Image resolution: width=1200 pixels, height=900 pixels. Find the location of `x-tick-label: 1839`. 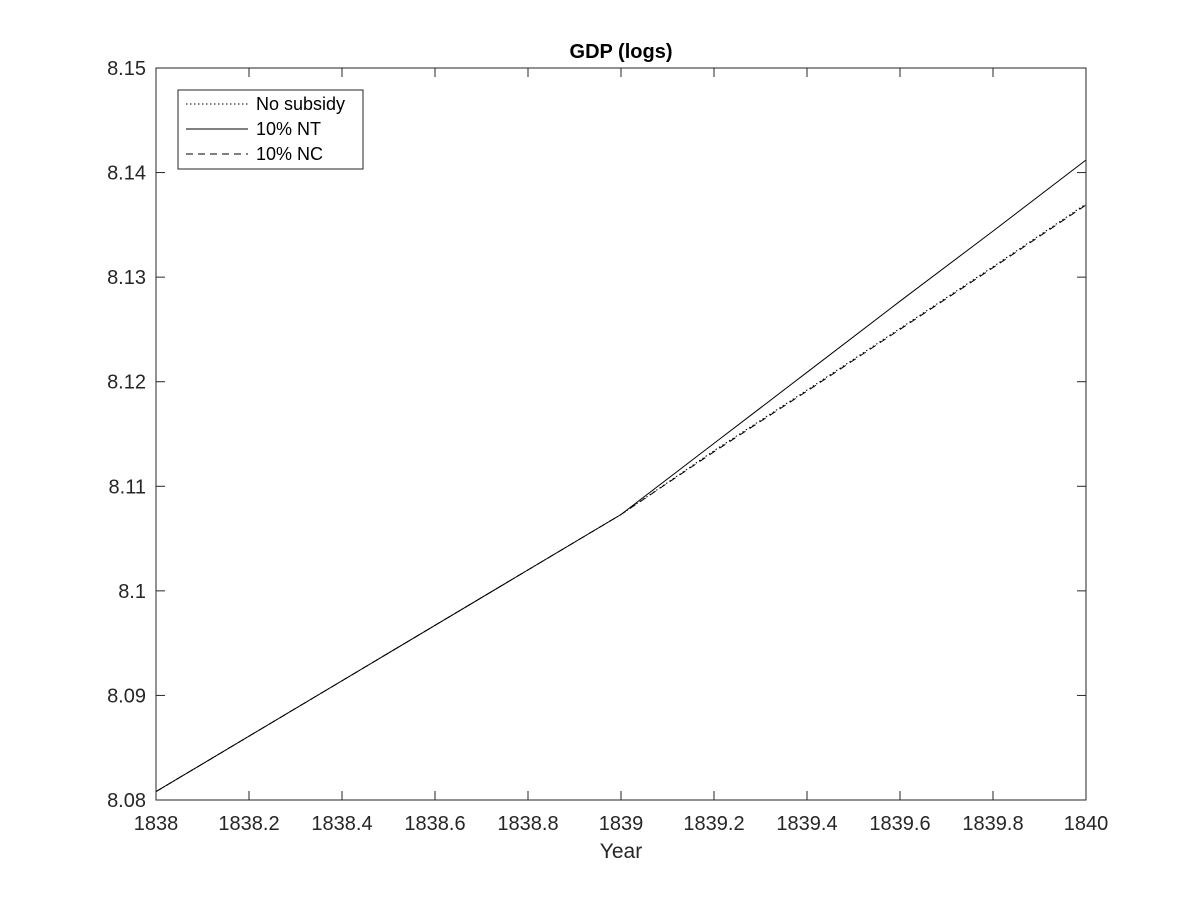

x-tick-label: 1839 is located at coordinates (621, 824).